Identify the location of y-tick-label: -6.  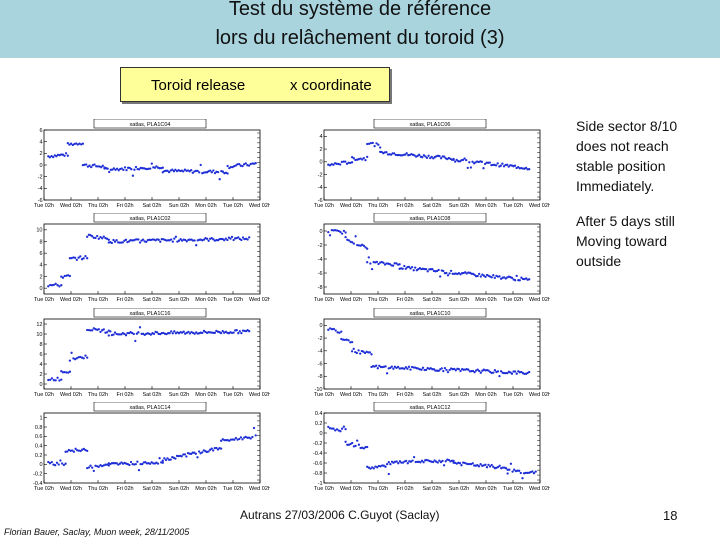
(320, 364).